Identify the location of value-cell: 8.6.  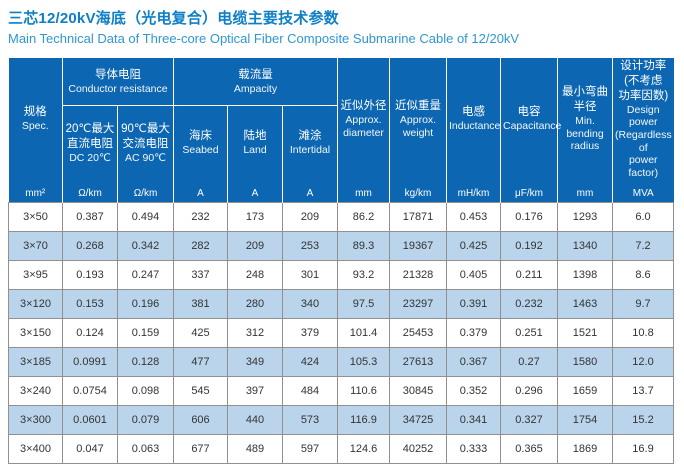
(643, 274).